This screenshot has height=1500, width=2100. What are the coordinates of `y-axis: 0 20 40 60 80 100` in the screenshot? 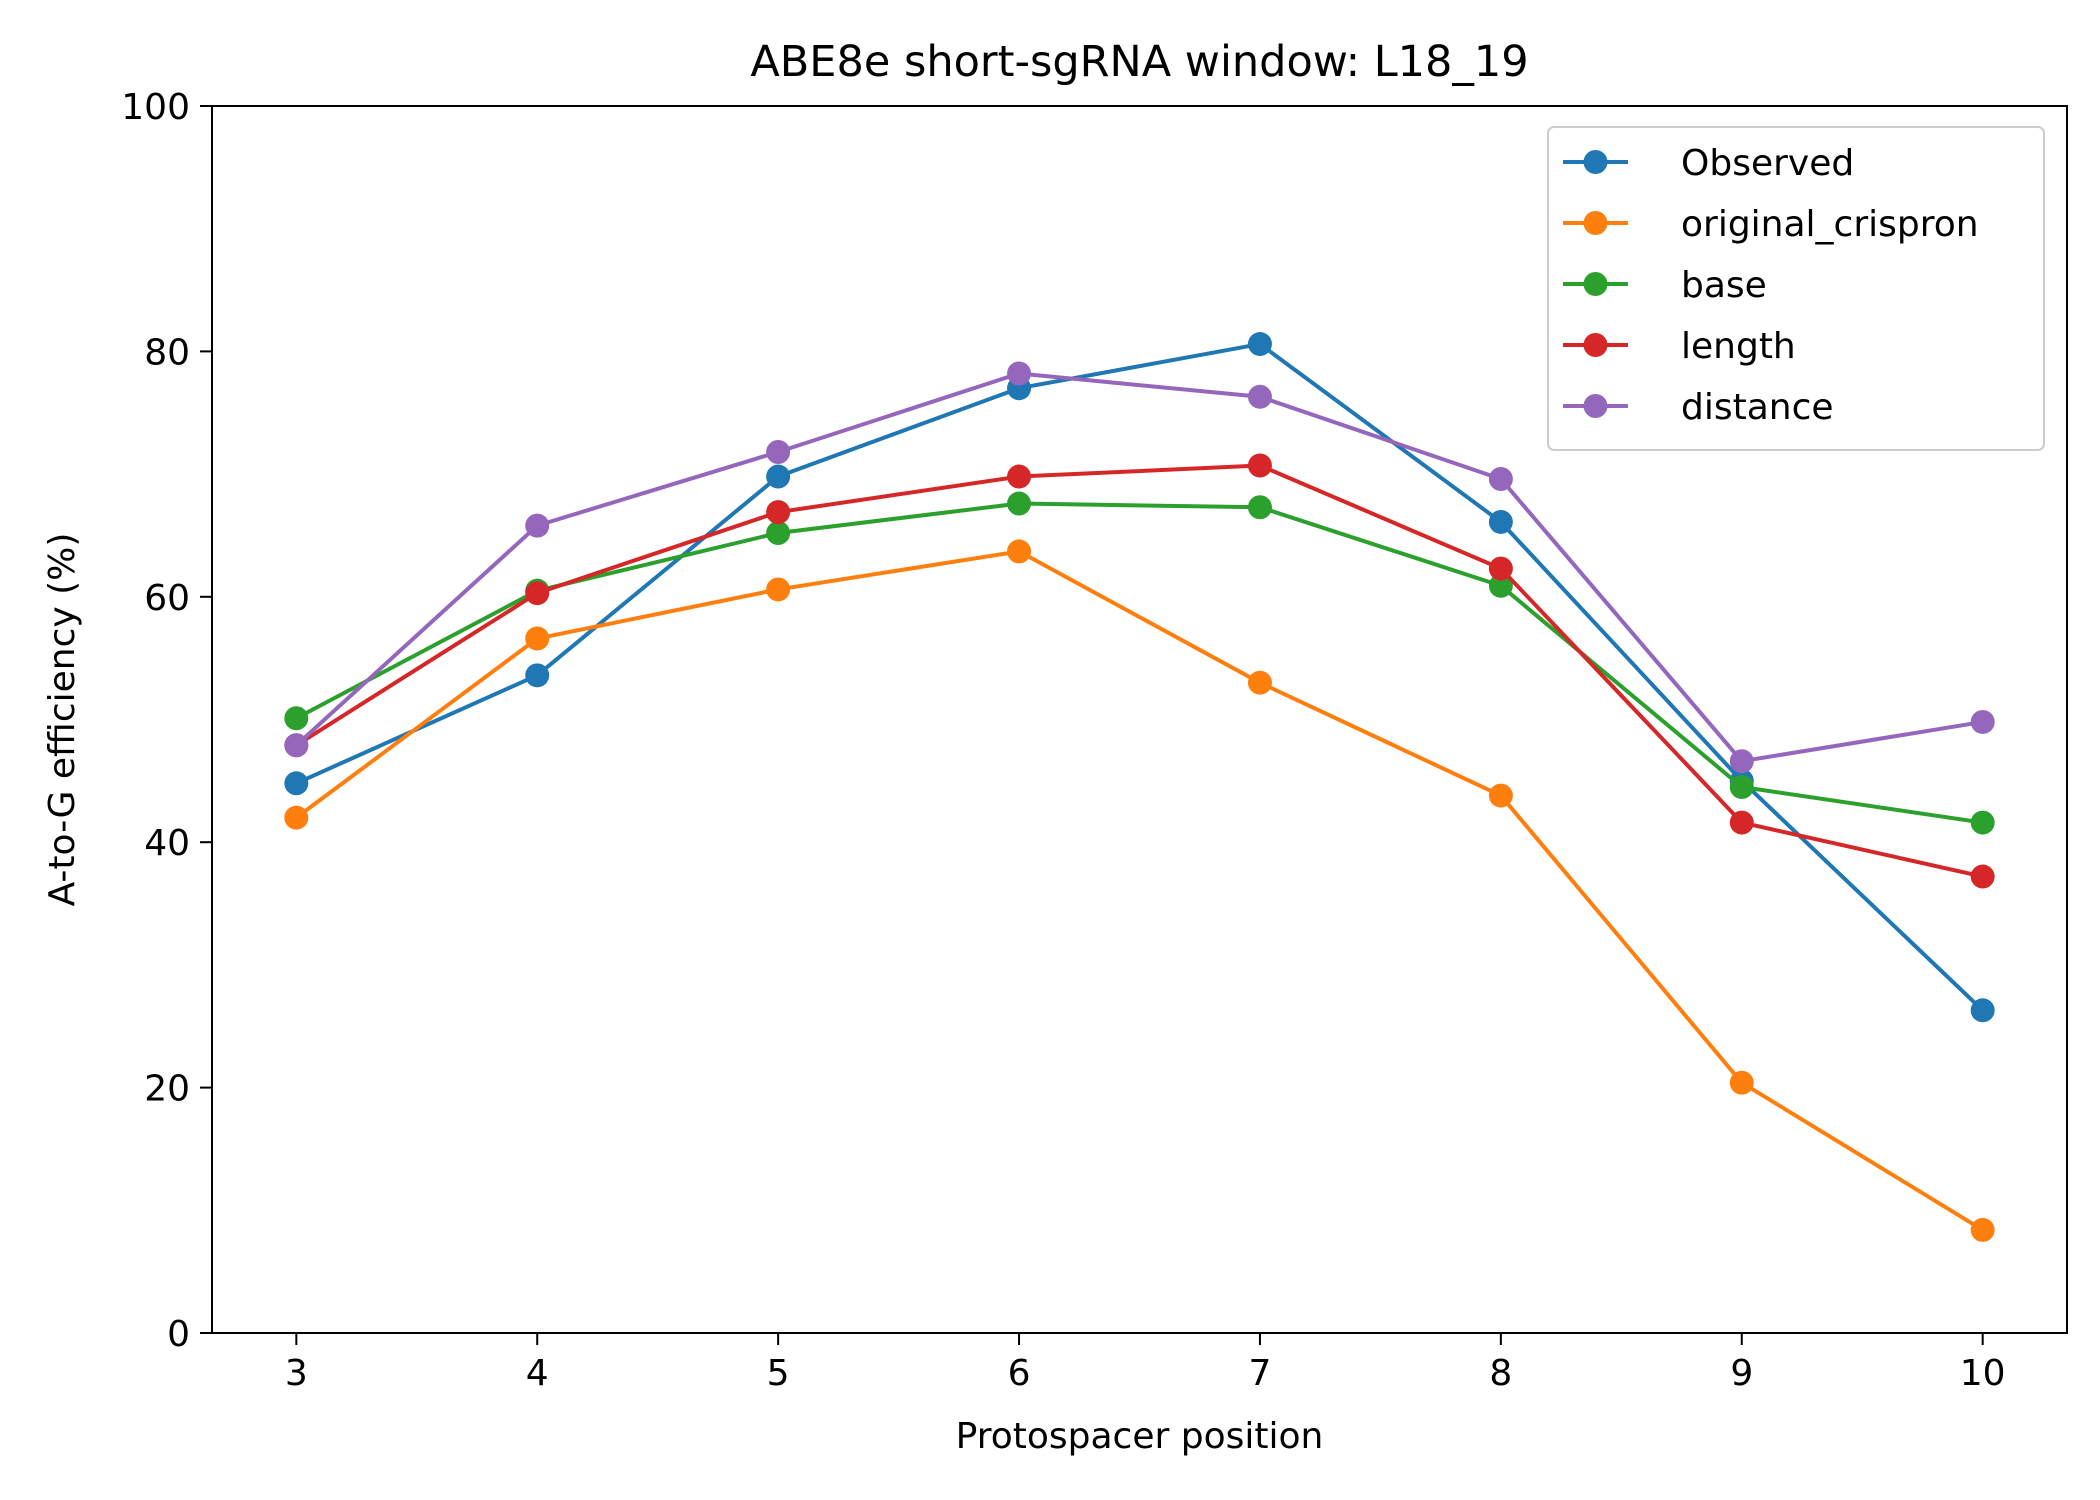 It's located at (166, 721).